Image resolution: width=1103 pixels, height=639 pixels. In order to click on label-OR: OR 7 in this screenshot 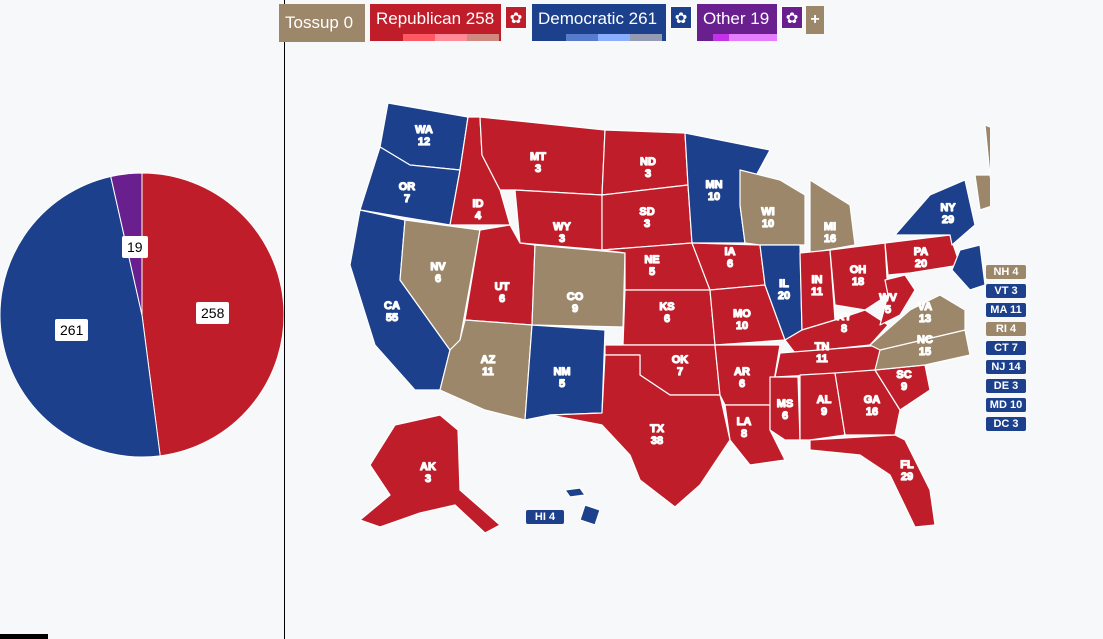, I will do `click(407, 193)`.